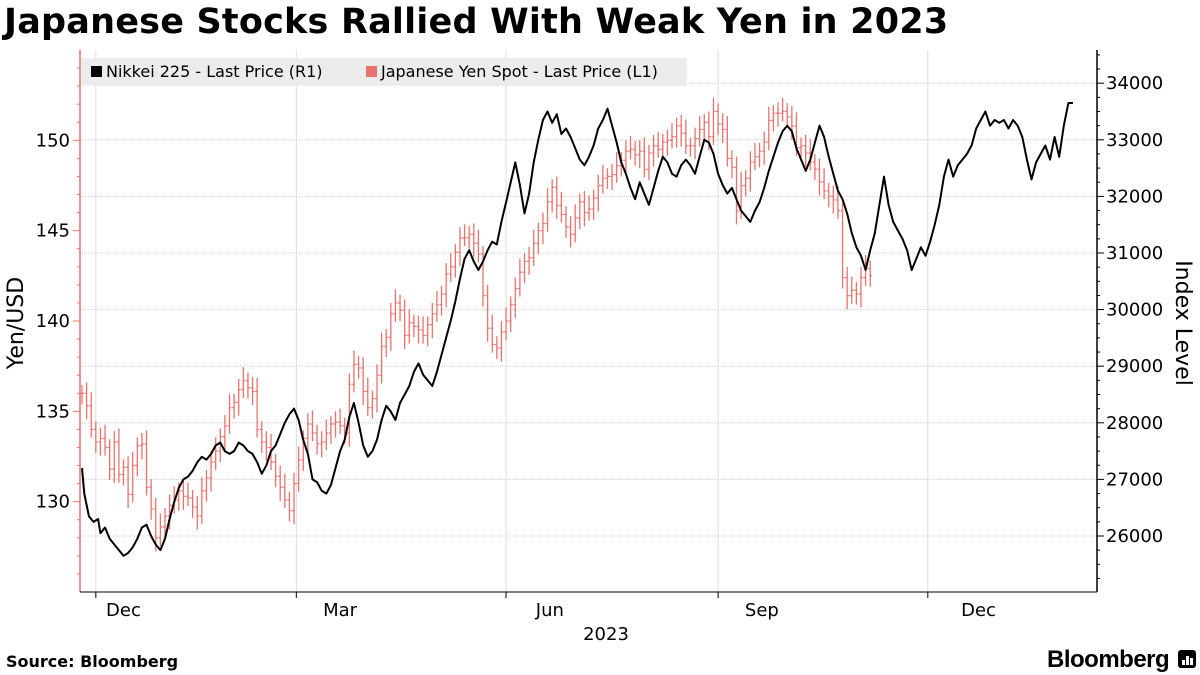 The image size is (1200, 675). I want to click on brand-logo: Bloomberg, so click(1108, 659).